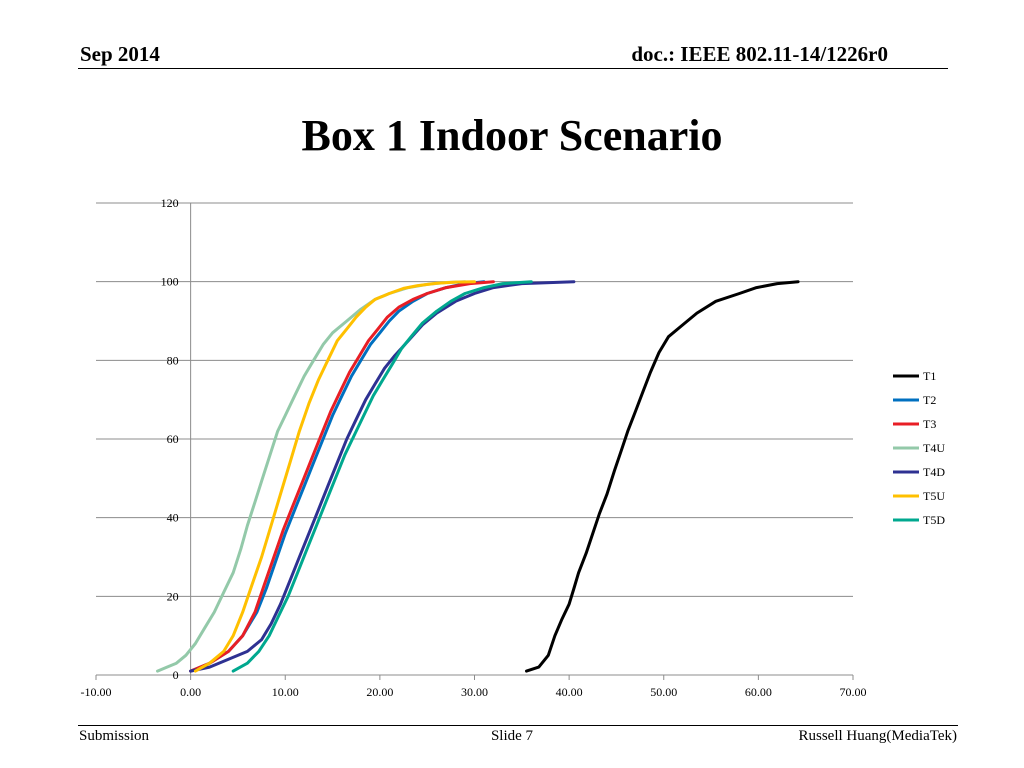 The width and height of the screenshot is (1024, 768). Describe the element at coordinates (663, 692) in the screenshot. I see `x-tick-label: 50.00` at that location.